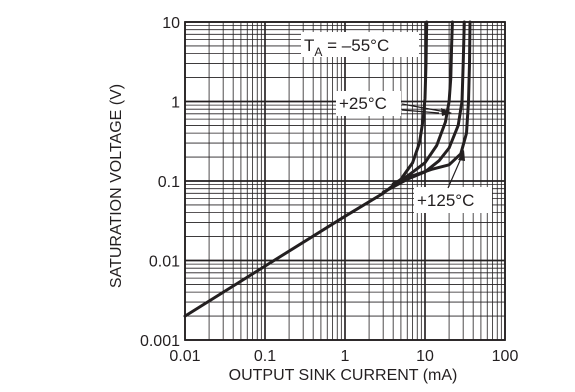  I want to click on x-tick-label: 100, so click(505, 356).